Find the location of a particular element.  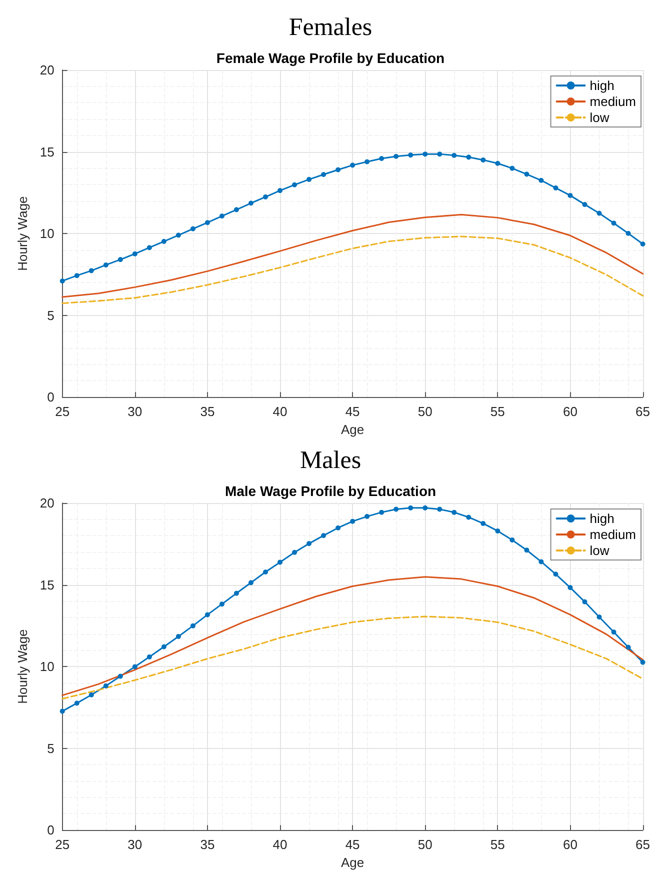

y-tick-label: 20 is located at coordinates (47, 503).